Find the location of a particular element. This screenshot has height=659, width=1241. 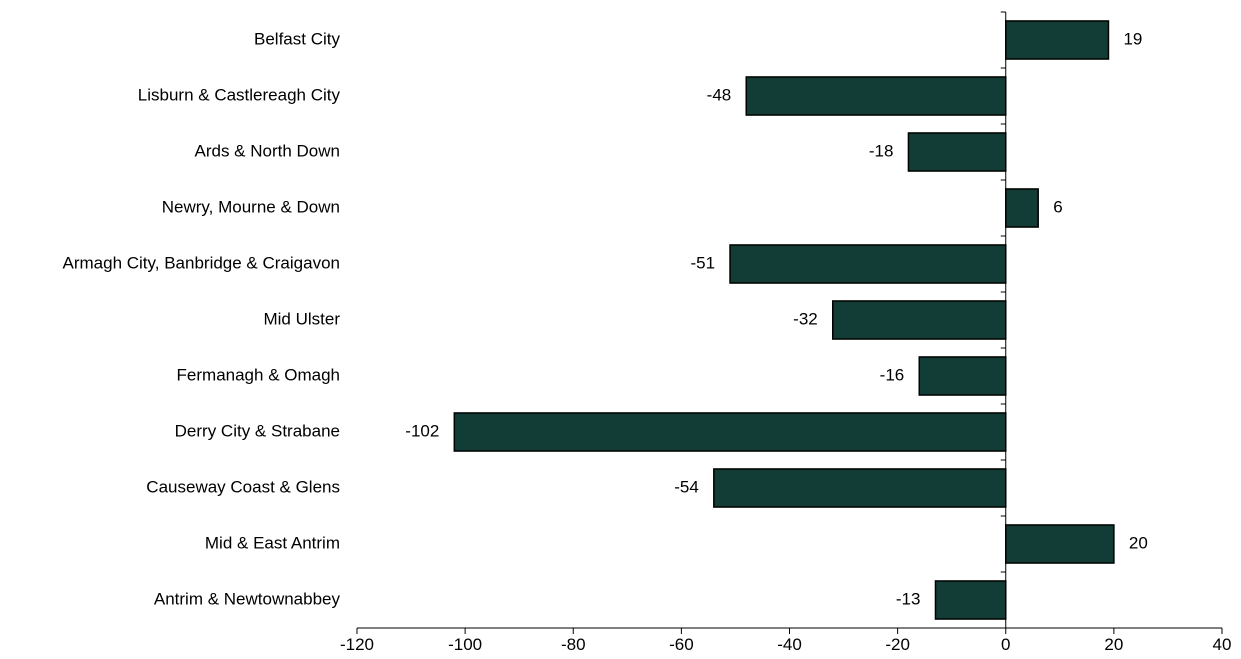

category-label: Mid & East Antrim is located at coordinates (272, 542).